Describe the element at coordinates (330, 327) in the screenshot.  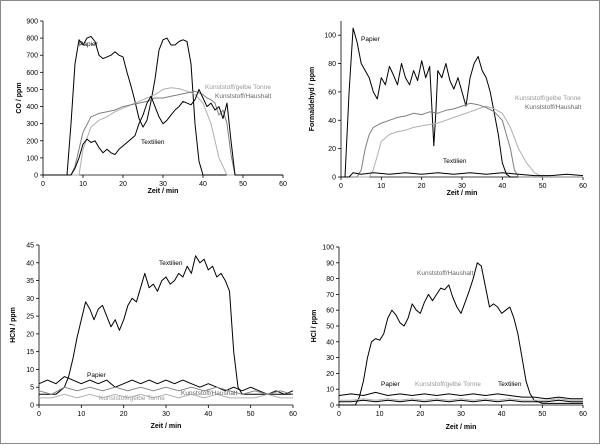
I see `y-tick-label: 50` at that location.